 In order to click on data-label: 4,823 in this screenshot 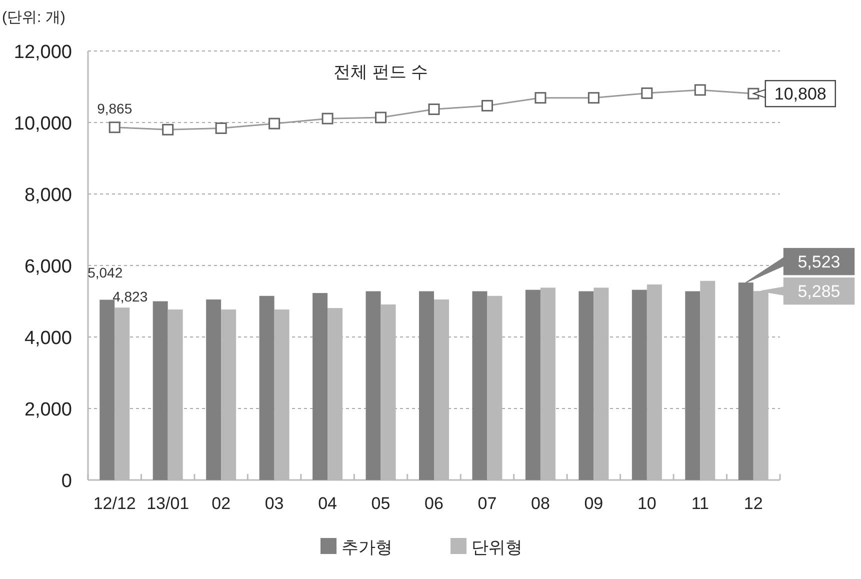, I will do `click(130, 296)`.